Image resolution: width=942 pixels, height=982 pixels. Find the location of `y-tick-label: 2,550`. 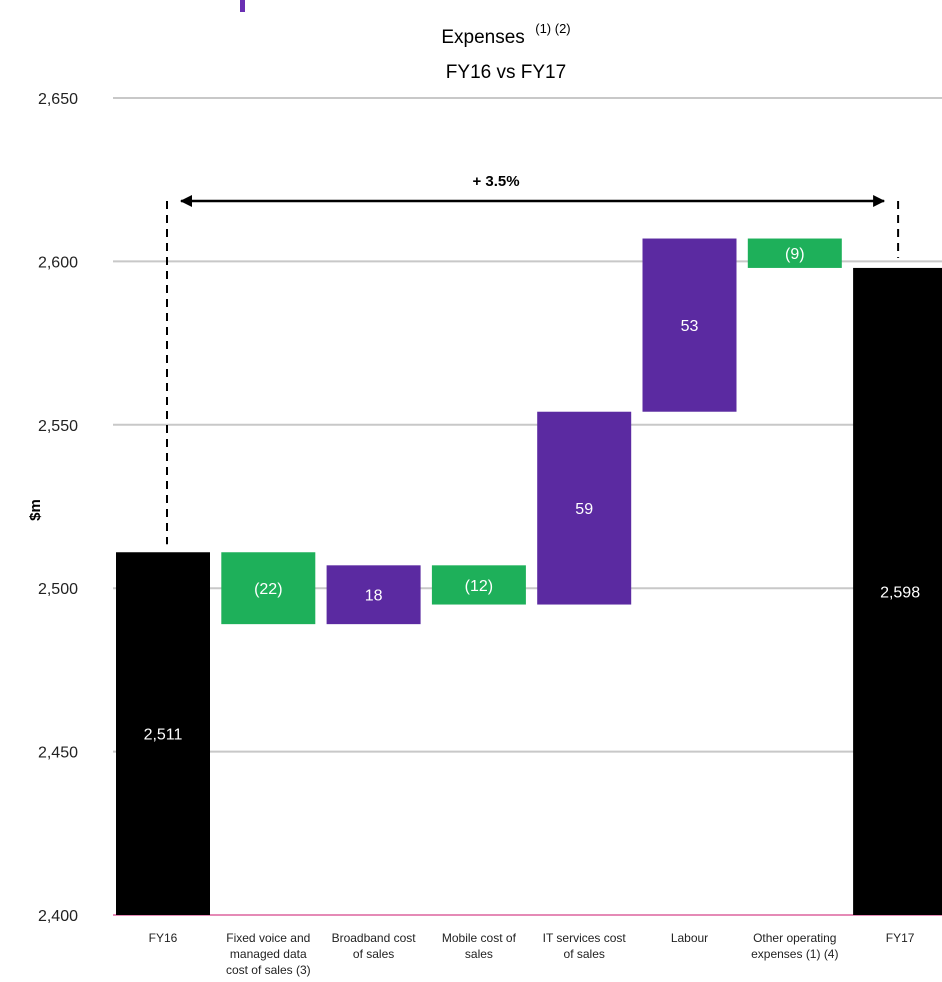

y-tick-label: 2,550 is located at coordinates (58, 426).